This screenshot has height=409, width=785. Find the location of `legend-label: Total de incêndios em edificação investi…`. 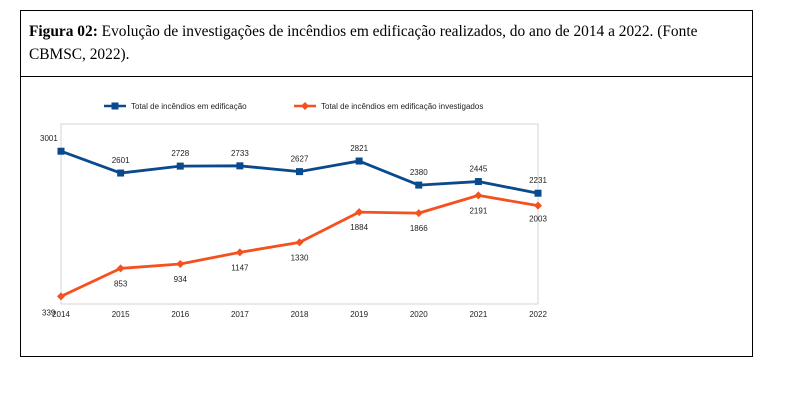

legend-label: Total de incêndios em edificação investi… is located at coordinates (402, 106).